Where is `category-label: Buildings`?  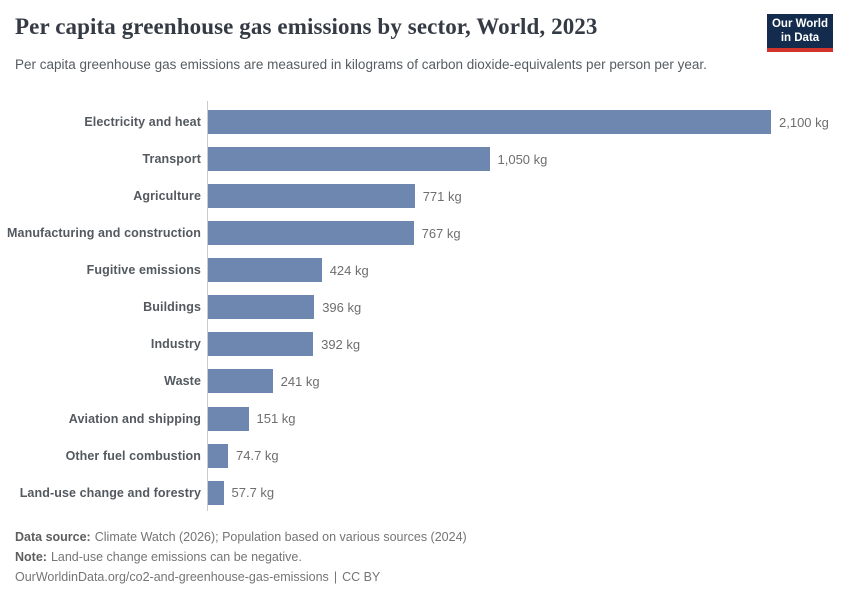 category-label: Buildings is located at coordinates (172, 307).